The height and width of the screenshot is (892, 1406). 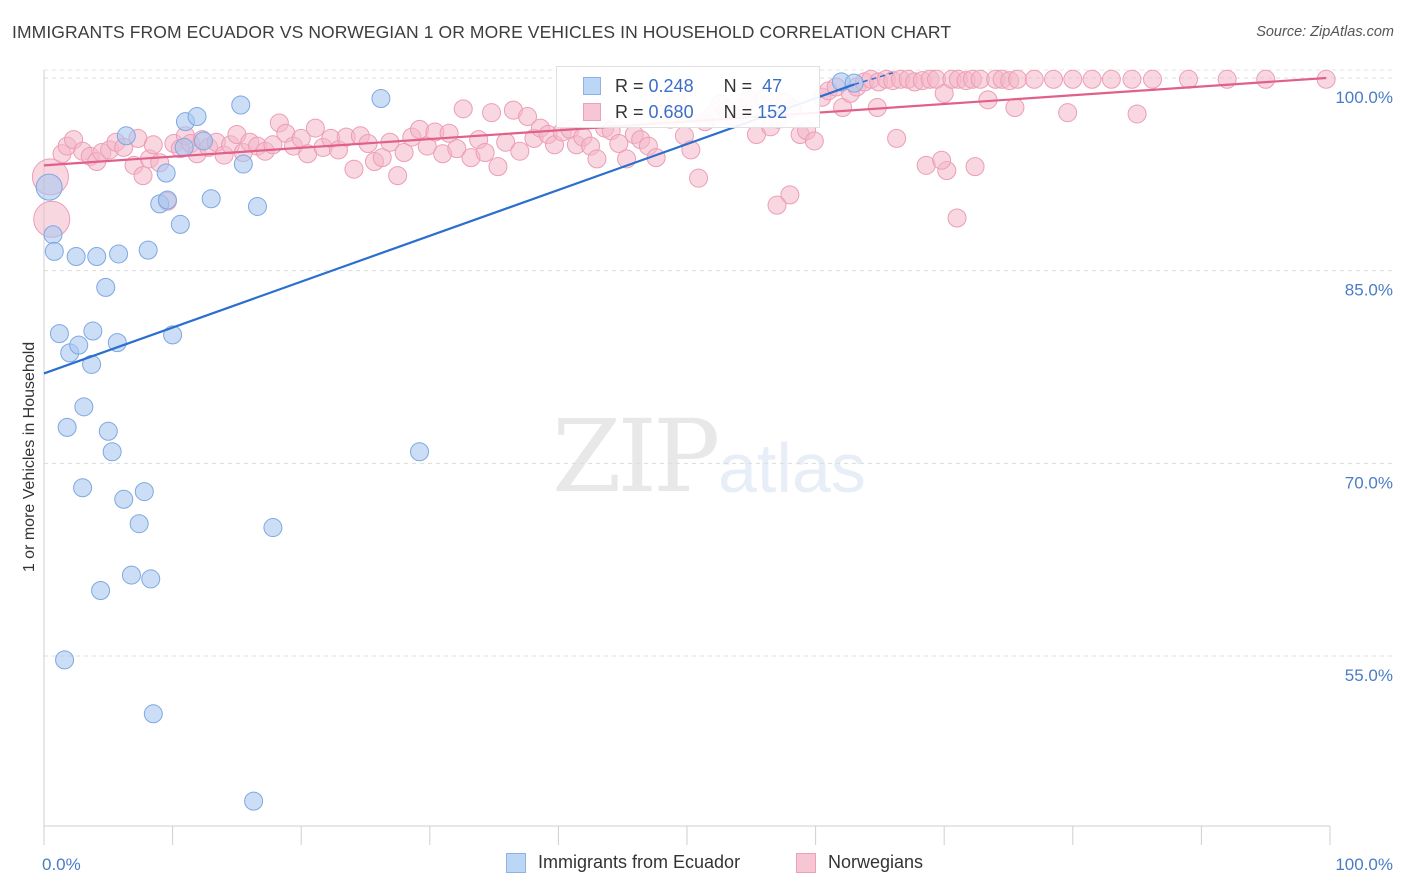 I want to click on legend-swatch-ecuador, so click(x=592, y=86).